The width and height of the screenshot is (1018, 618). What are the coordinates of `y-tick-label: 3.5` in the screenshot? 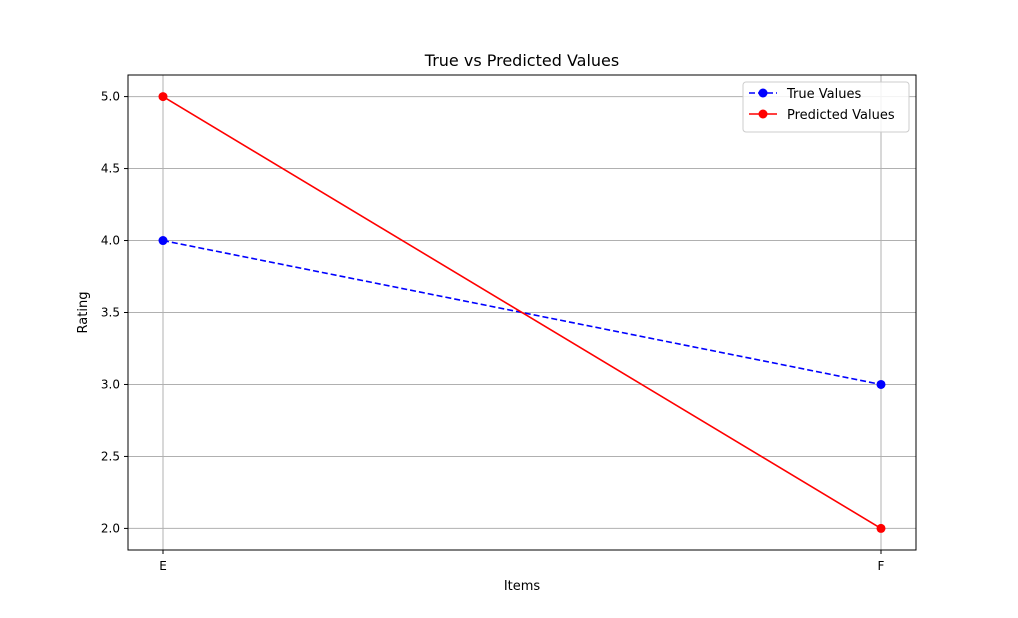 It's located at (110, 313).